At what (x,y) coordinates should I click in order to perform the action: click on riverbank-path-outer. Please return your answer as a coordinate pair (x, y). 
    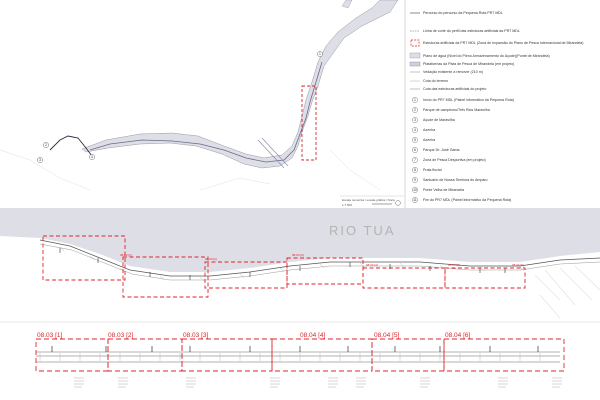
    Looking at the image, I should click on (319, 262).